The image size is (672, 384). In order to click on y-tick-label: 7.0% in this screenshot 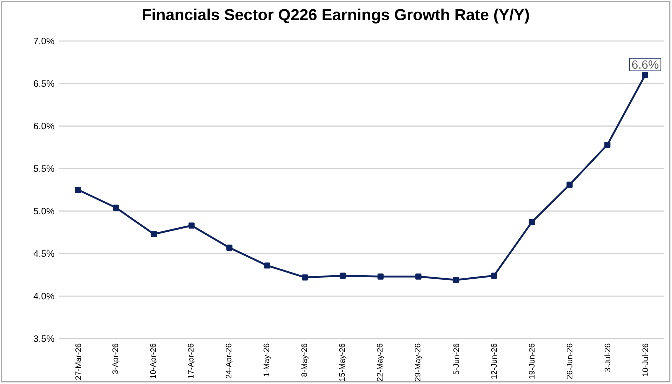, I will do `click(44, 41)`.